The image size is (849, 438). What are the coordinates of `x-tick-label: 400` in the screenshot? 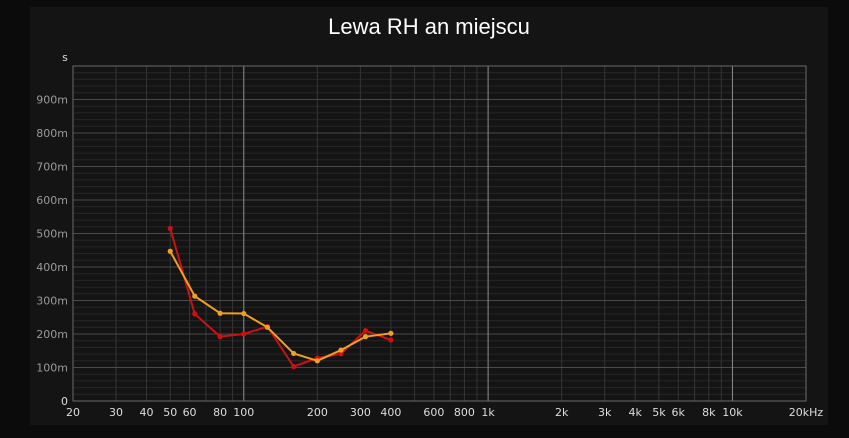 It's located at (390, 412).